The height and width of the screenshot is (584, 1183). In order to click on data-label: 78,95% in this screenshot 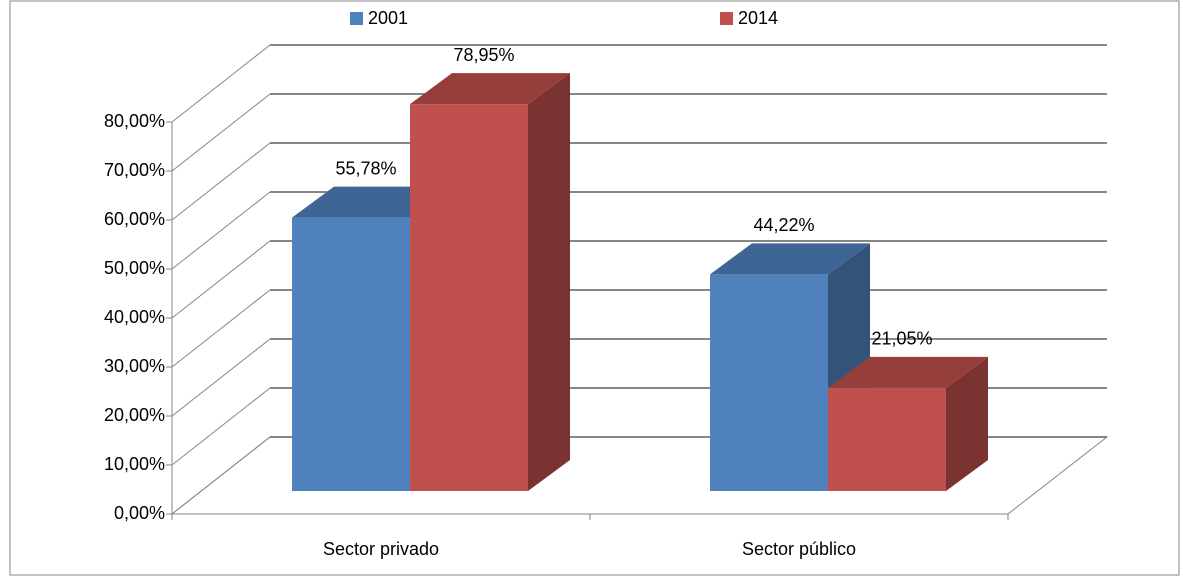, I will do `click(483, 55)`.